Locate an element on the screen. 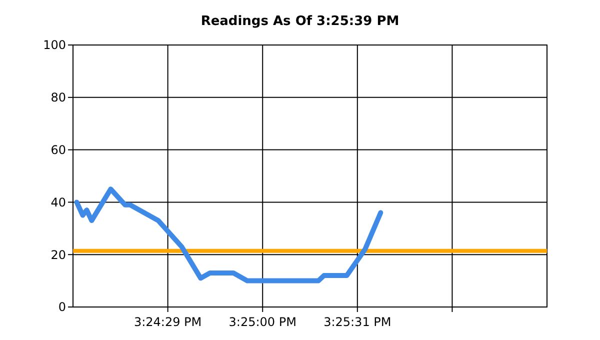 This screenshot has width=600, height=340. chart-title: Readings As Of 3:25:39 PM is located at coordinates (300, 21).